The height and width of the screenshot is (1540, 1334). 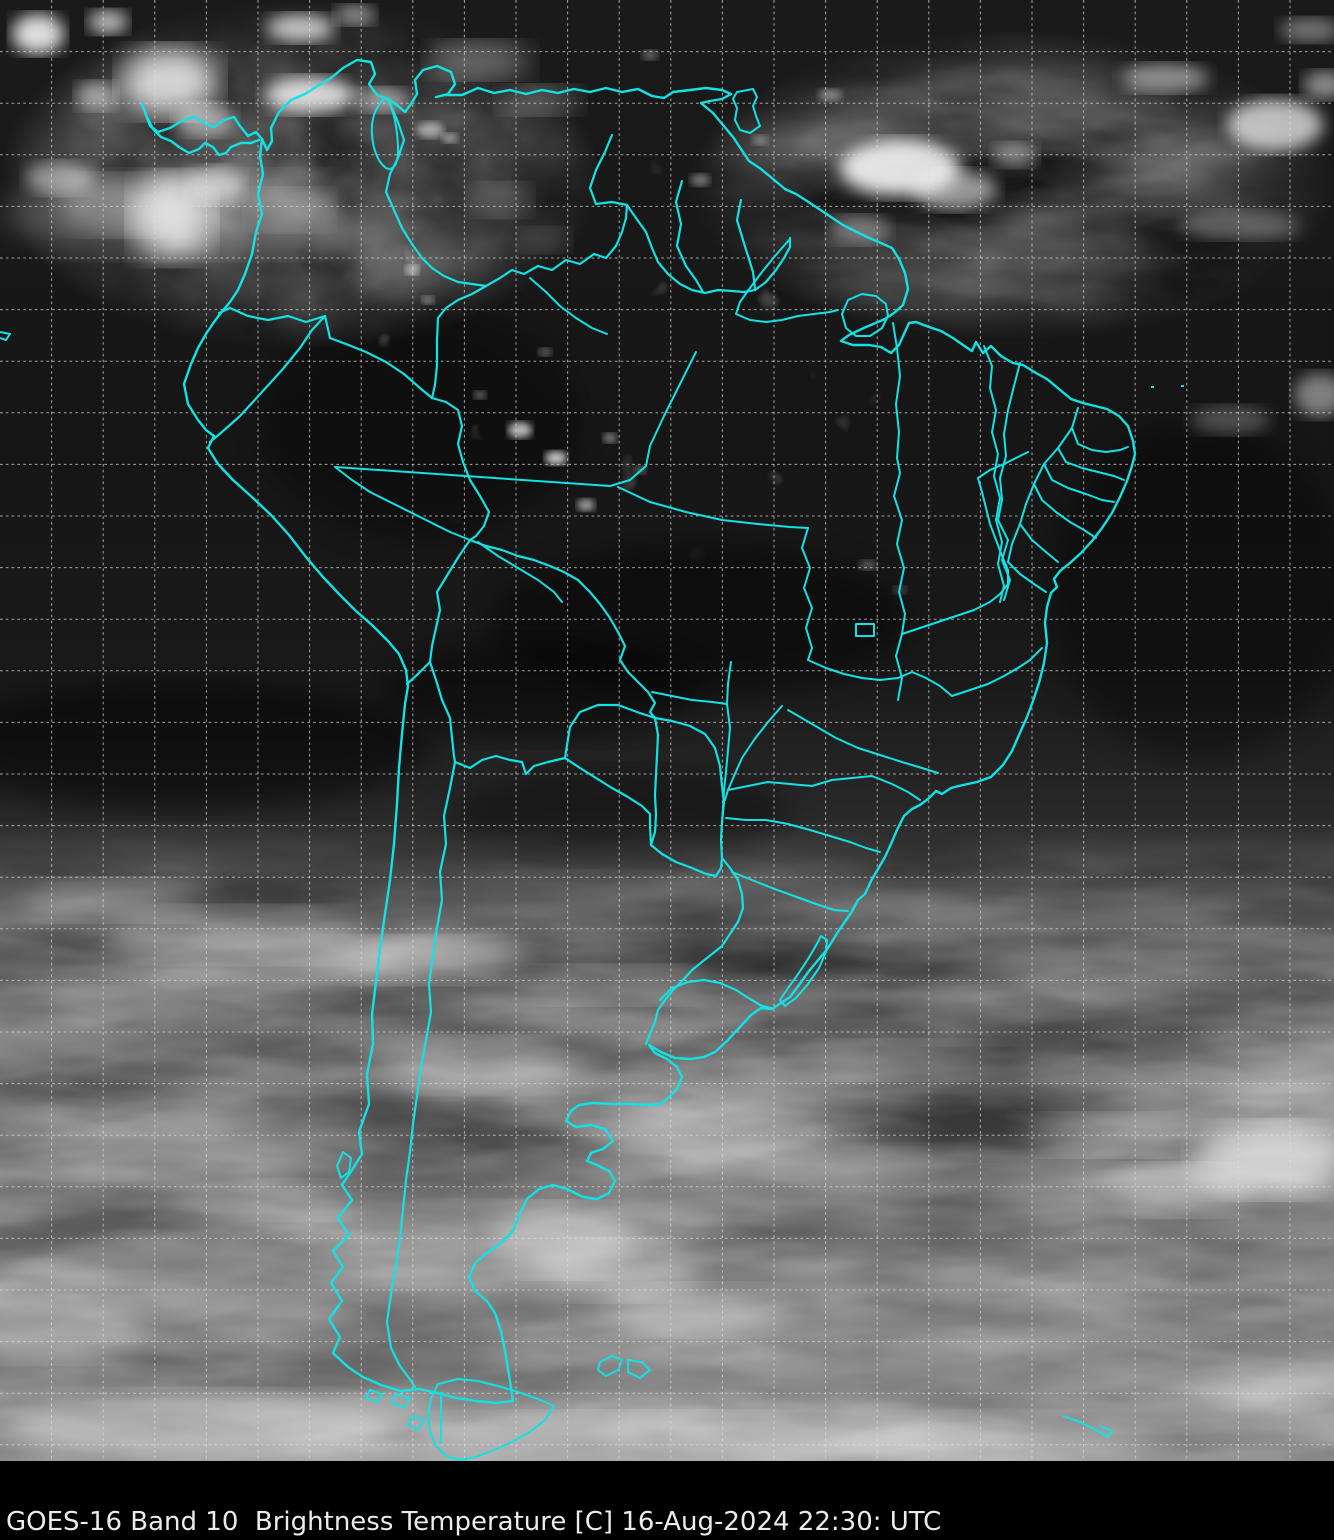 I want to click on border-guyana-brazil, so click(x=666, y=249).